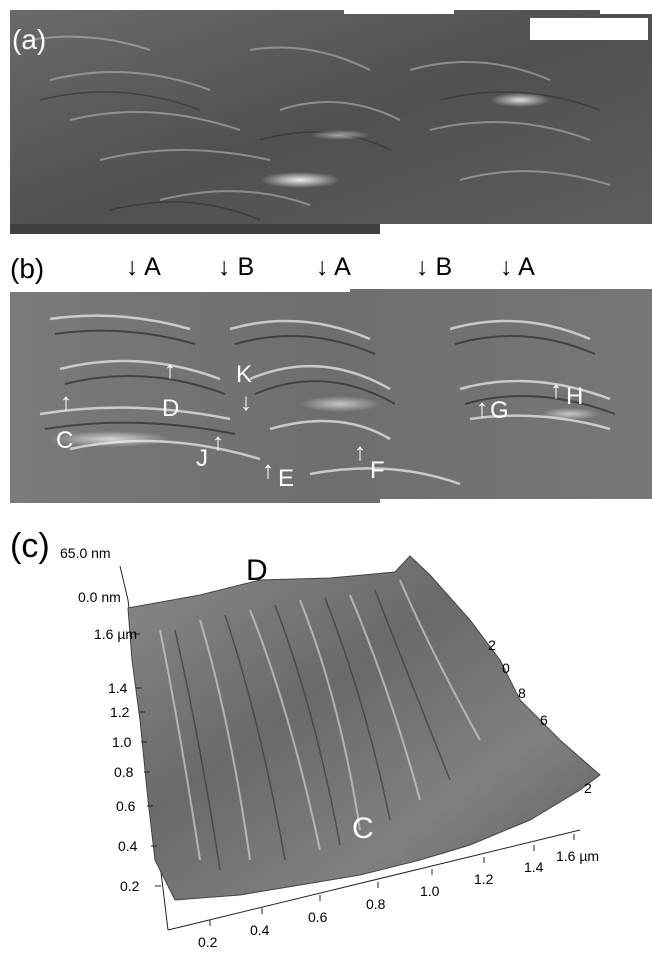 This screenshot has width=652, height=955. What do you see at coordinates (116, 634) in the screenshot?
I see `left-tick-1: 1.6 µm` at bounding box center [116, 634].